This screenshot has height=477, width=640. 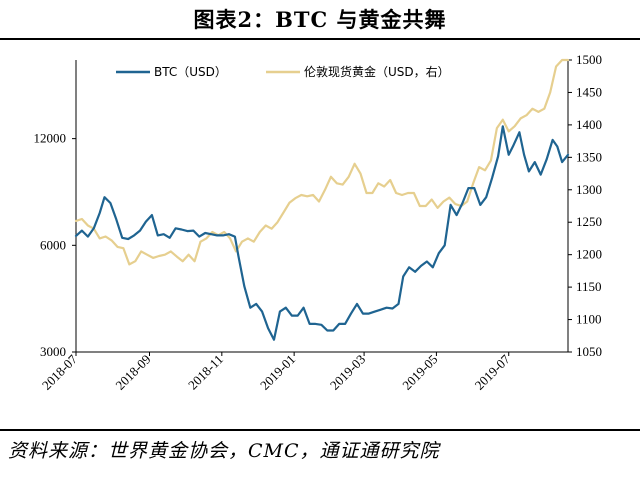 I want to click on legend: BTC（USD） 伦敦现货黄金（USD，右）, so click(x=283, y=71).